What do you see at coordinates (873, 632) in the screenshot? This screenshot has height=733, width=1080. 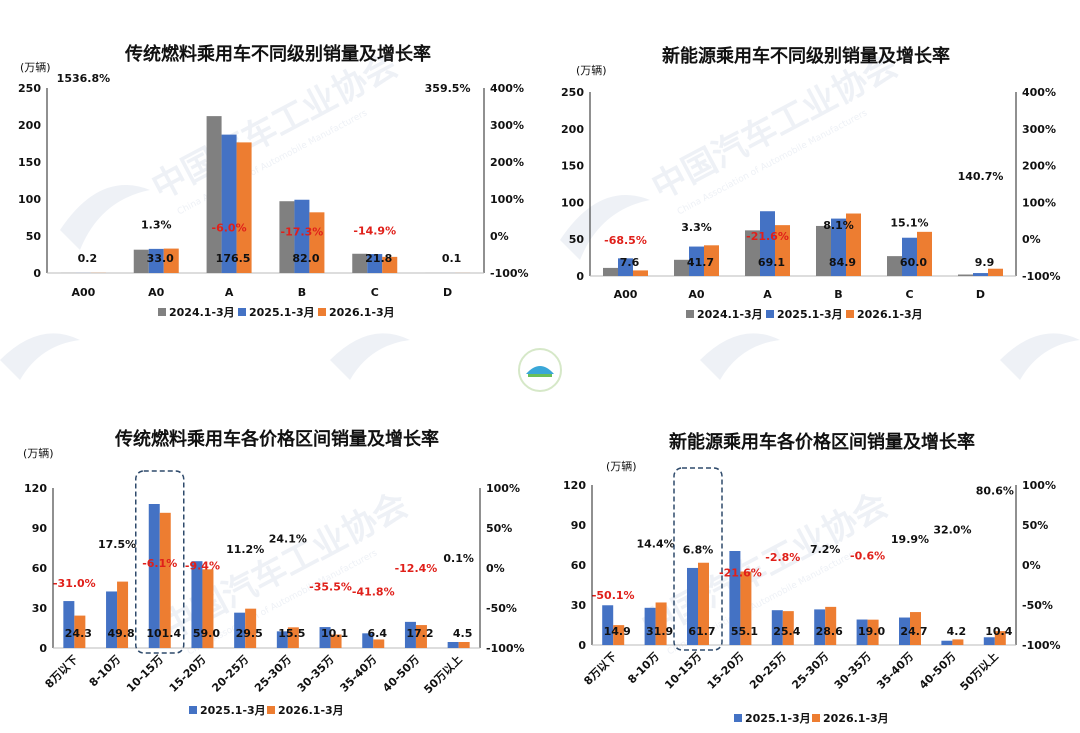 I see `bar-30-35万-2026.1-3月` at bounding box center [873, 632].